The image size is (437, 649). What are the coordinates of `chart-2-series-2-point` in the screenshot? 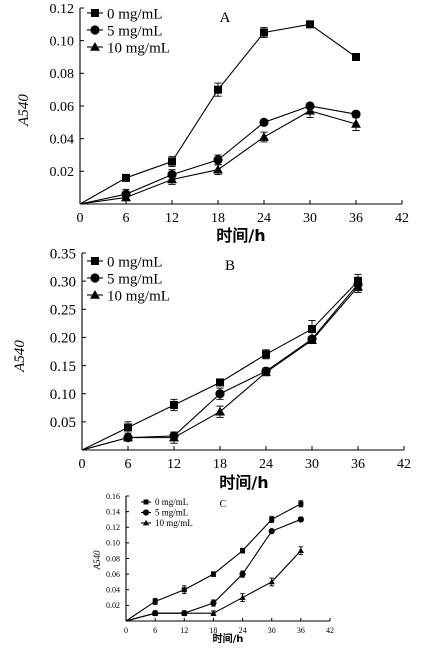 It's located at (220, 394).